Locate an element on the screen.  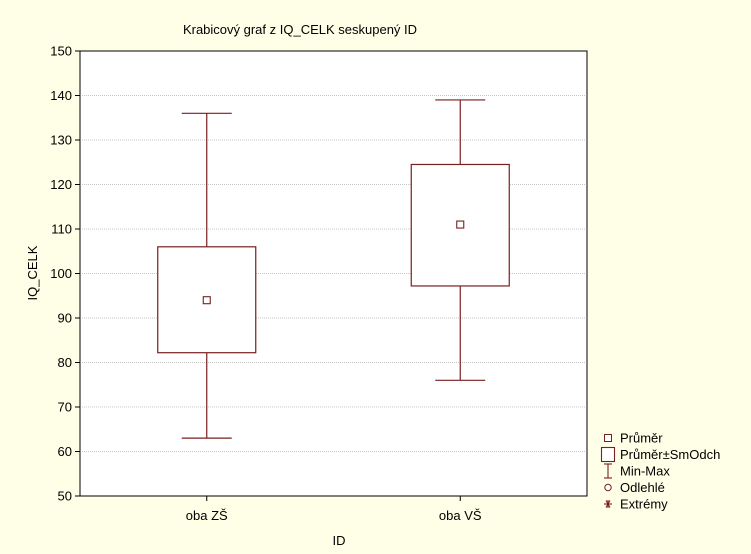
legend-item: Odlehlé is located at coordinates (634, 487).